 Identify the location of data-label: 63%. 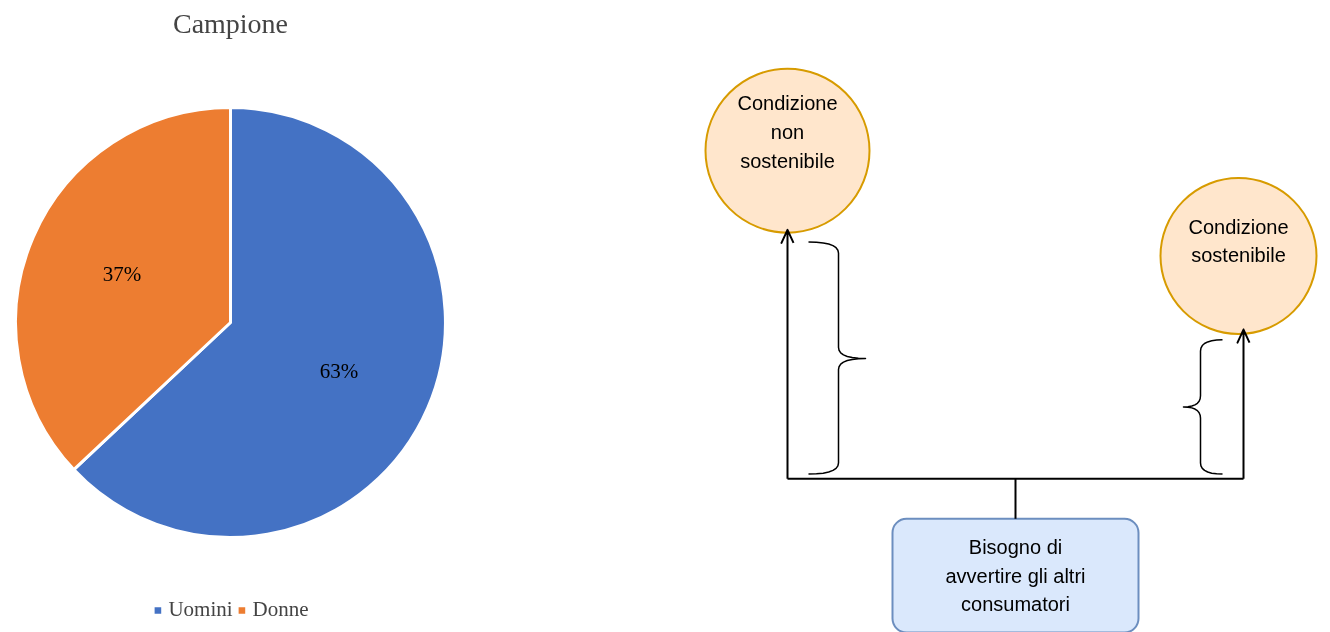
(339, 370).